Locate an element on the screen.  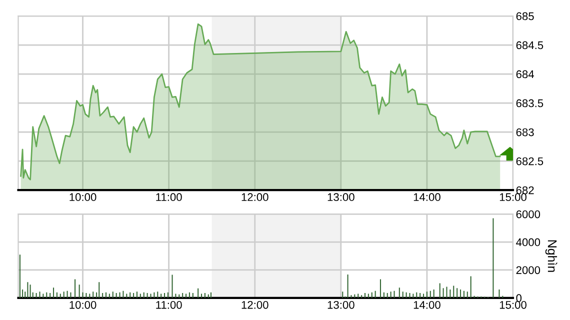
y-tick-label: 6000 is located at coordinates (528, 214).